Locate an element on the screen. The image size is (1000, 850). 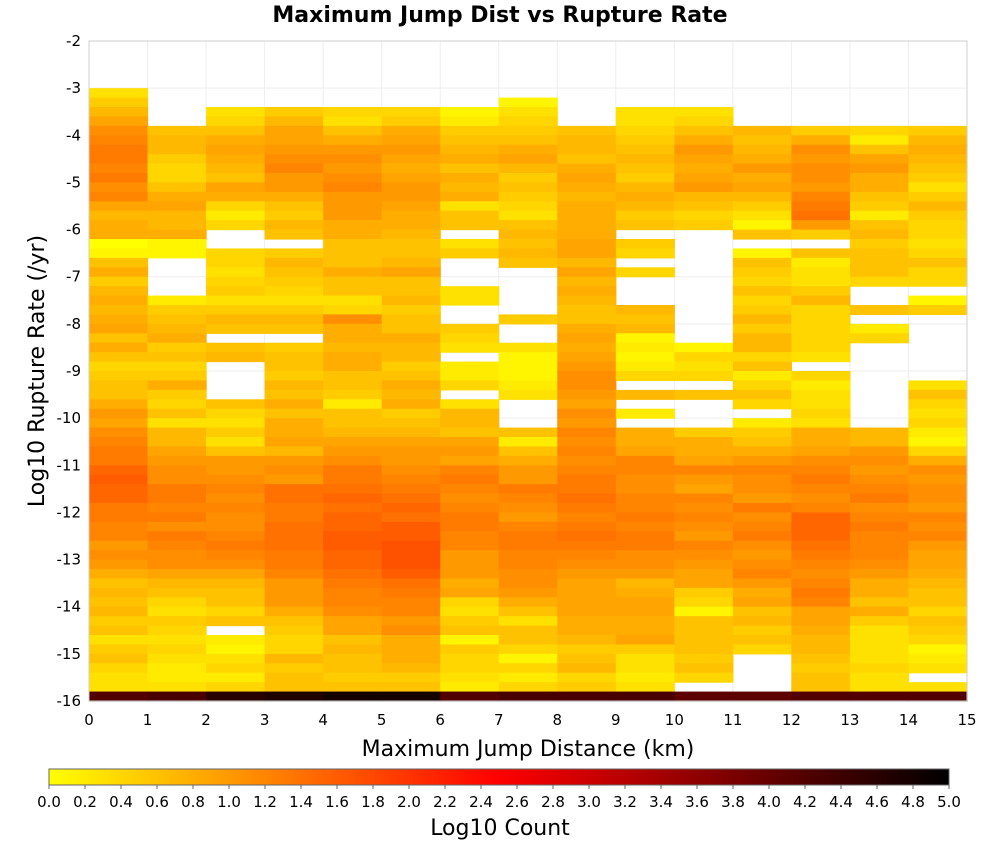
y-tick-label: -2 is located at coordinates (73, 41).